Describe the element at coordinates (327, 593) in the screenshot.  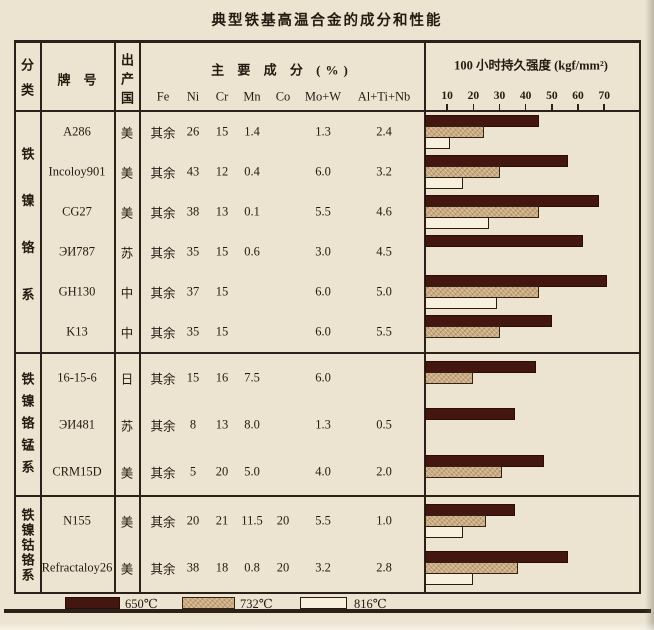
I see `table-bottom-rule` at that location.